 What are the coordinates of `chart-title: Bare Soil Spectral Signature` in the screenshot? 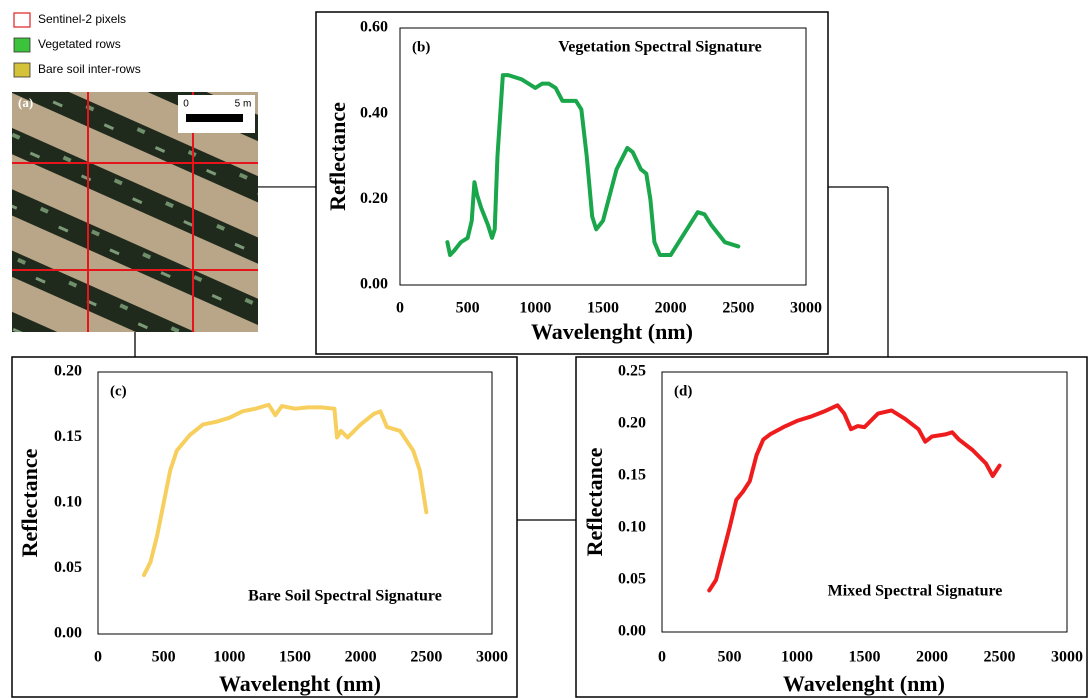 It's located at (345, 596).